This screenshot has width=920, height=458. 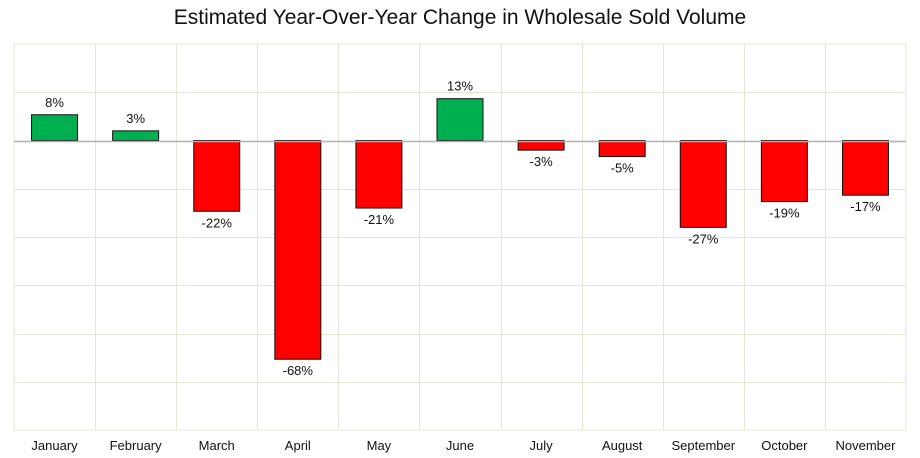 I want to click on x-tick-label-may: May, so click(x=379, y=445).